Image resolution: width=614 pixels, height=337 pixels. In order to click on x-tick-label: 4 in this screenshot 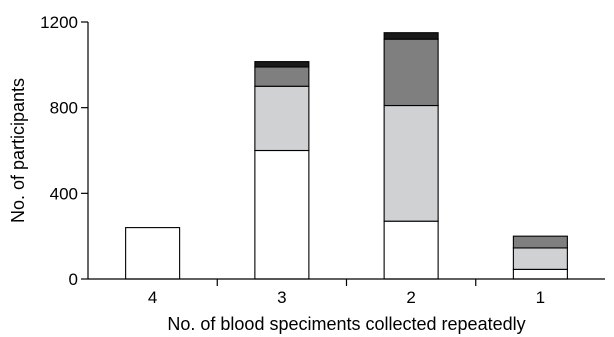, I will do `click(152, 297)`.